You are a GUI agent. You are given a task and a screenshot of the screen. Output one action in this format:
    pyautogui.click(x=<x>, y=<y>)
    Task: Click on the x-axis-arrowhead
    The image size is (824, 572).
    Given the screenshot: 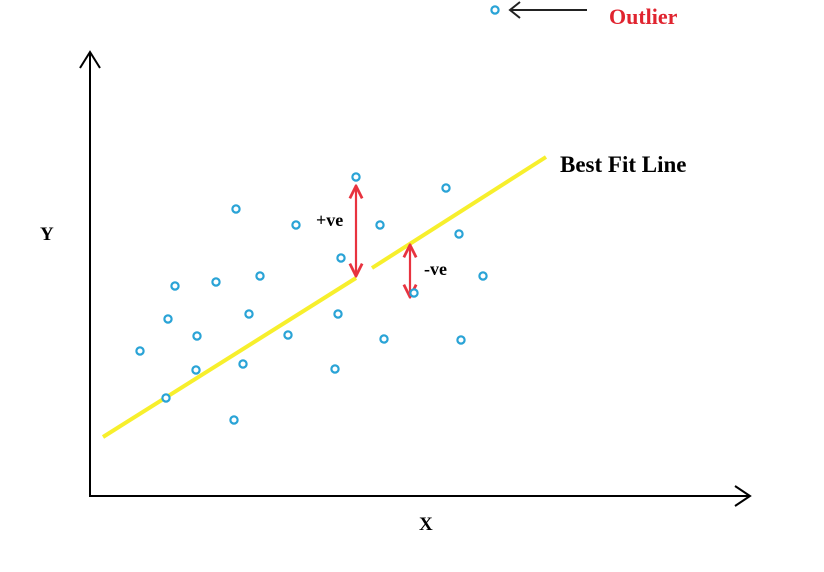 What is the action you would take?
    pyautogui.click(x=743, y=496)
    